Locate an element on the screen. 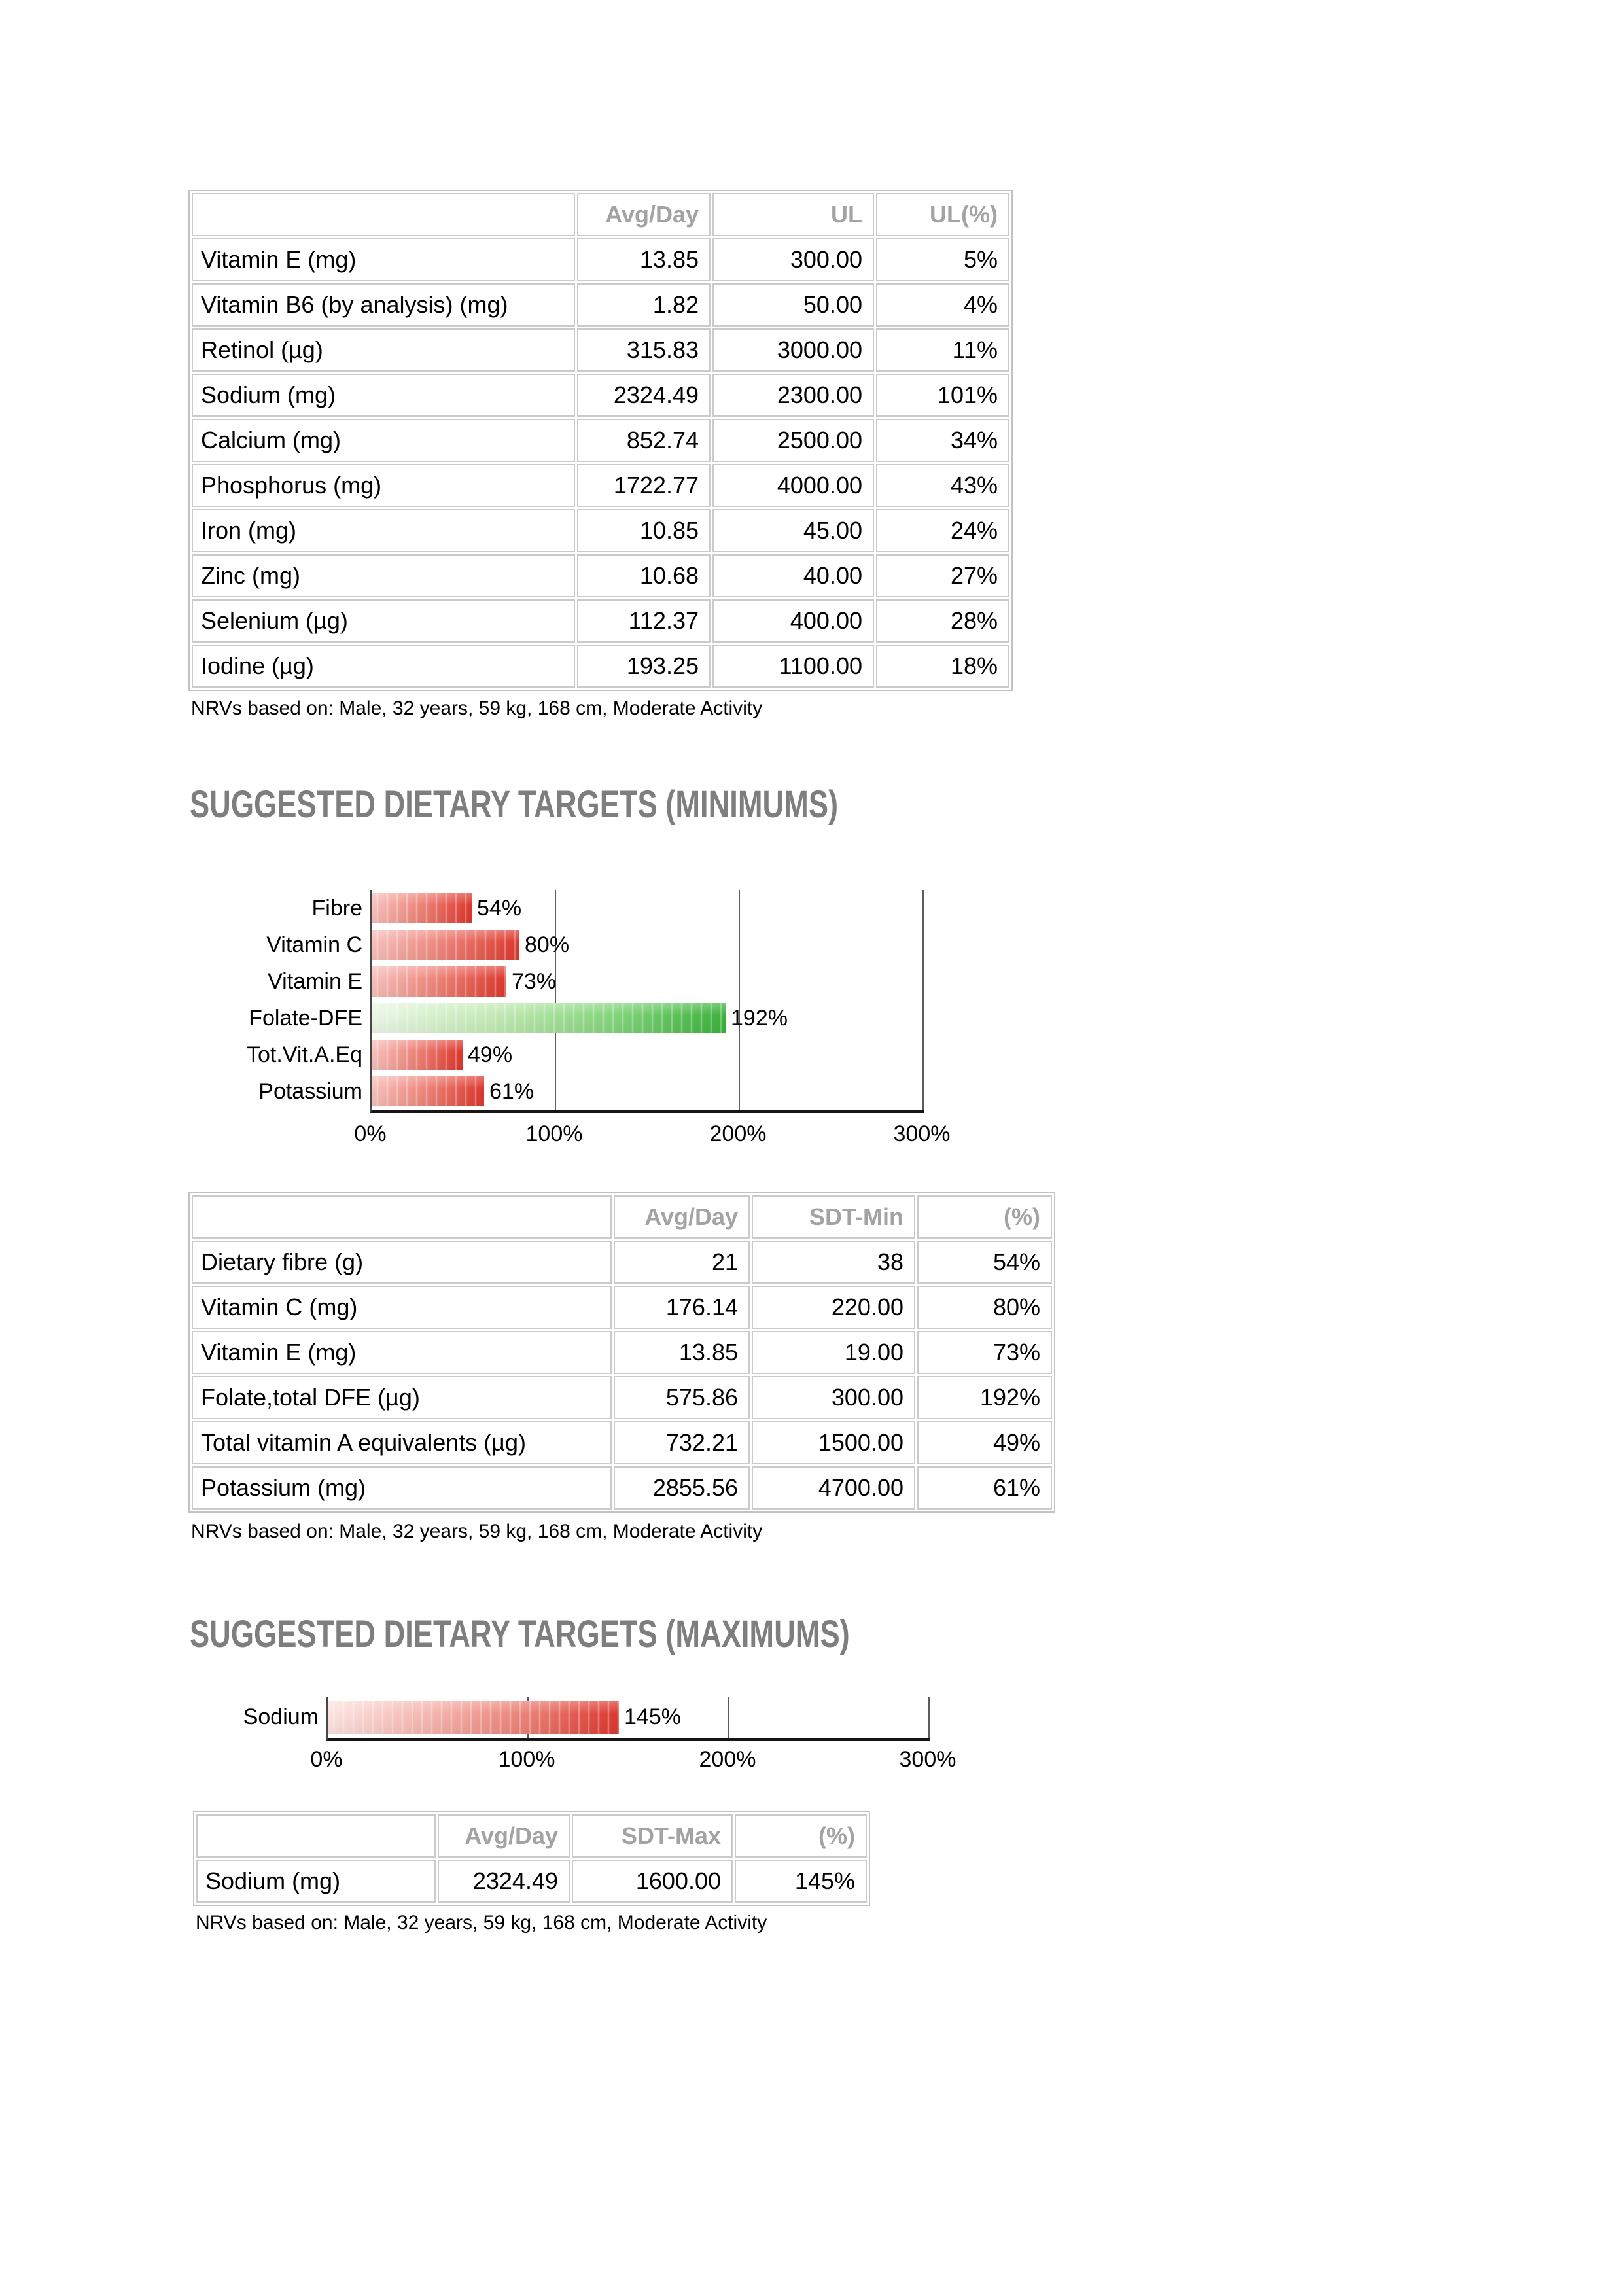  sdt-min-table-row: Vitamin C (mg) 176.14 220.00 80% is located at coordinates (622, 1307).